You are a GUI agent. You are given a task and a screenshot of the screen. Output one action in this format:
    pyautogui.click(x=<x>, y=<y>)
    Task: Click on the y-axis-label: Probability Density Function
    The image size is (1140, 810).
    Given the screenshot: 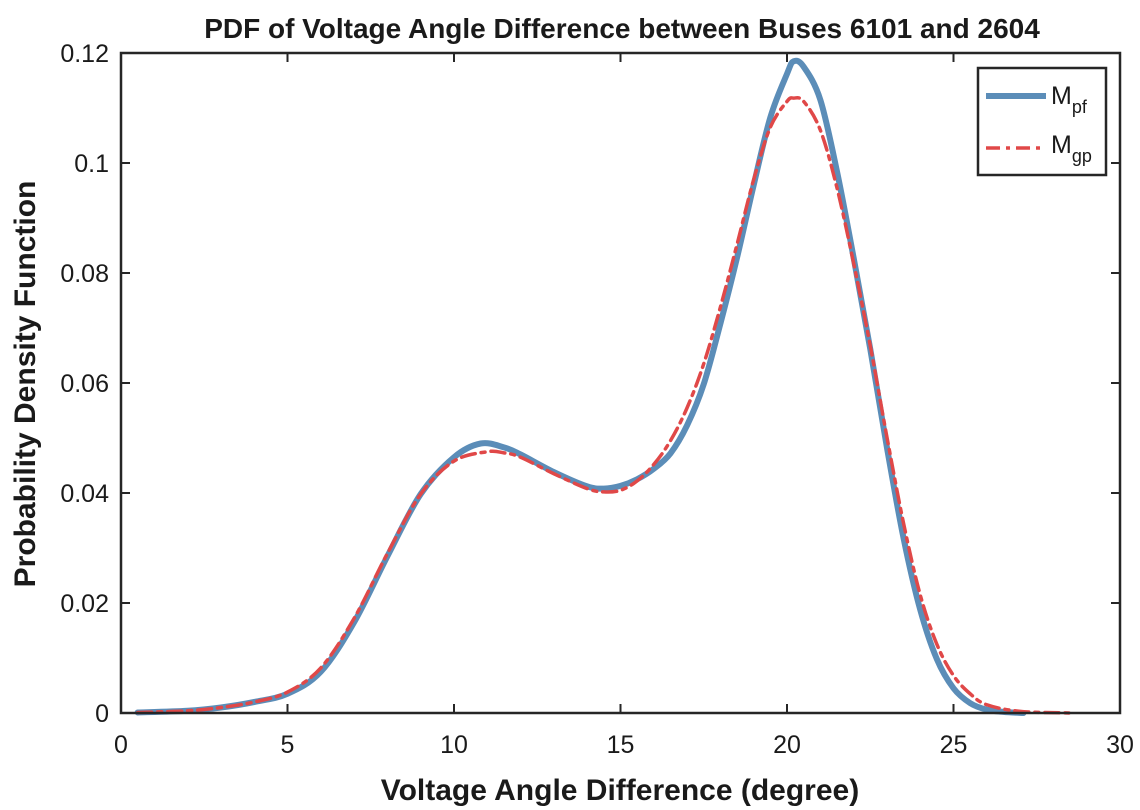 What is the action you would take?
    pyautogui.click(x=25, y=384)
    